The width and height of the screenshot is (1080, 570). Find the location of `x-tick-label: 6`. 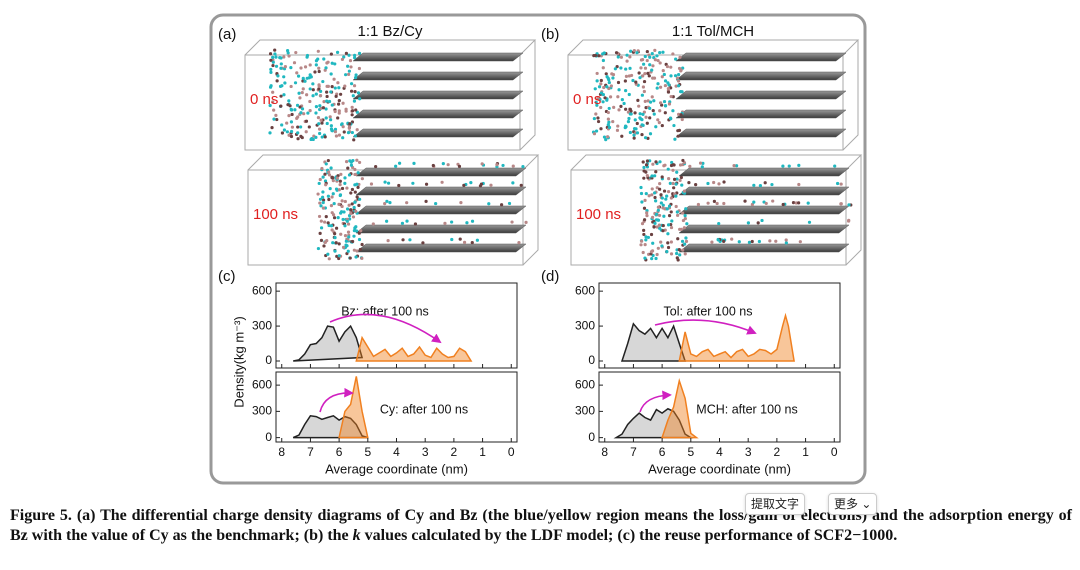

x-tick-label: 6 is located at coordinates (662, 452).